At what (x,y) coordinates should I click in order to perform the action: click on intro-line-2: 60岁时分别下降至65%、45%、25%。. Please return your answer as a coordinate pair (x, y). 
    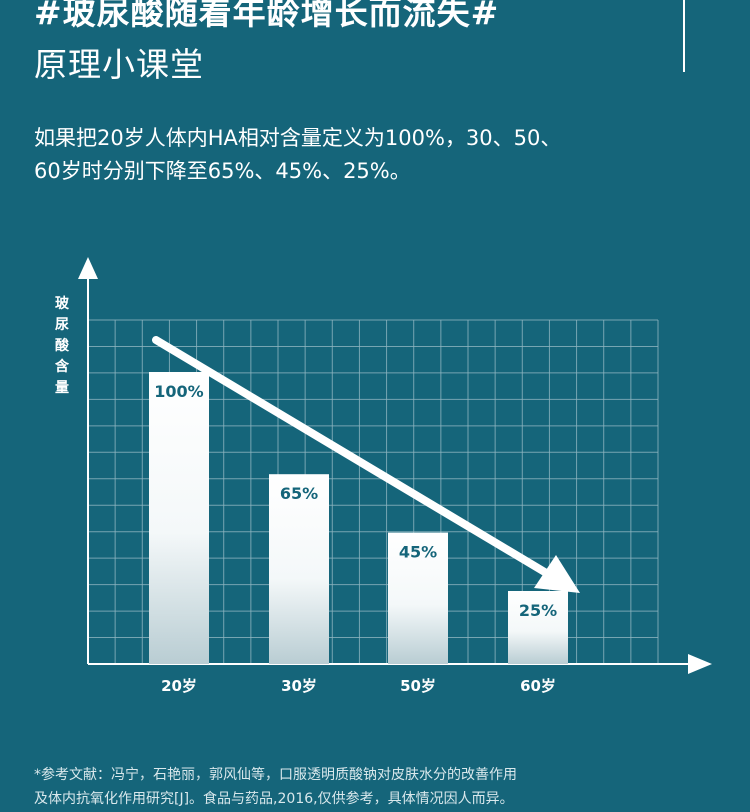
    Looking at the image, I should click on (222, 171).